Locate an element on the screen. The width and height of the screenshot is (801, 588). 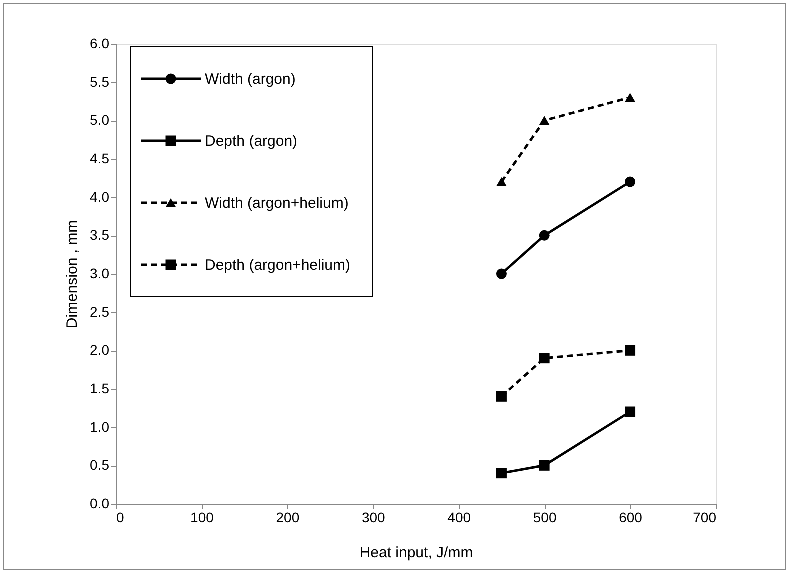
x-tick-label: 700 is located at coordinates (705, 518).